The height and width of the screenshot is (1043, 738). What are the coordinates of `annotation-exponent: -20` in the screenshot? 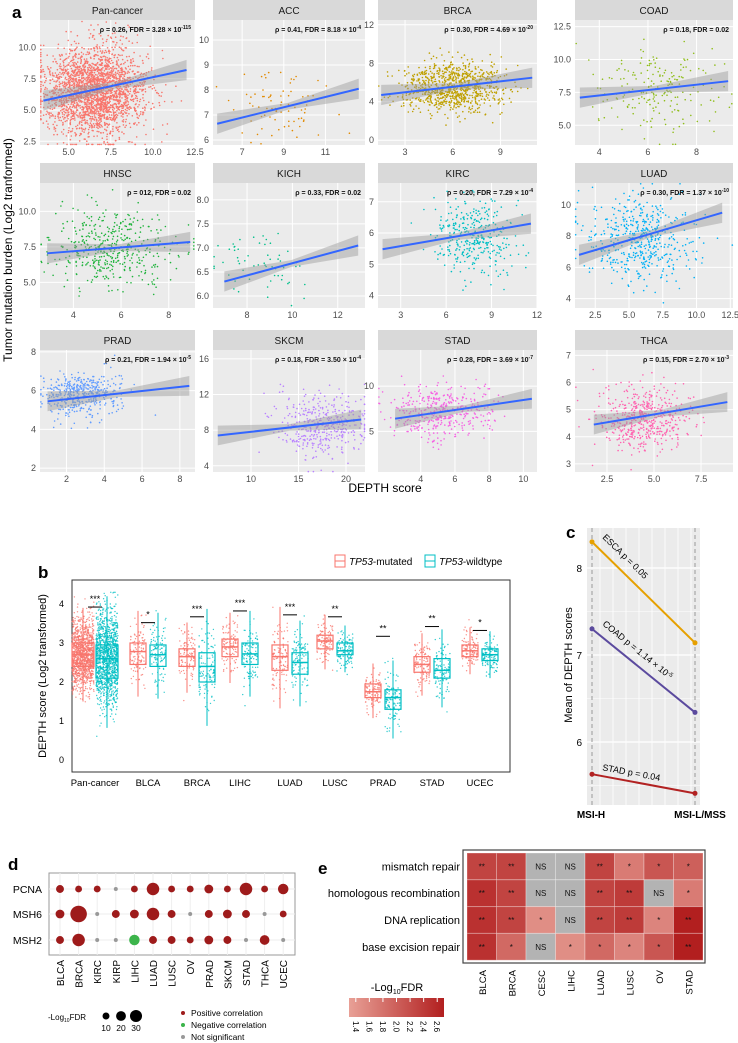 It's located at (529, 28).